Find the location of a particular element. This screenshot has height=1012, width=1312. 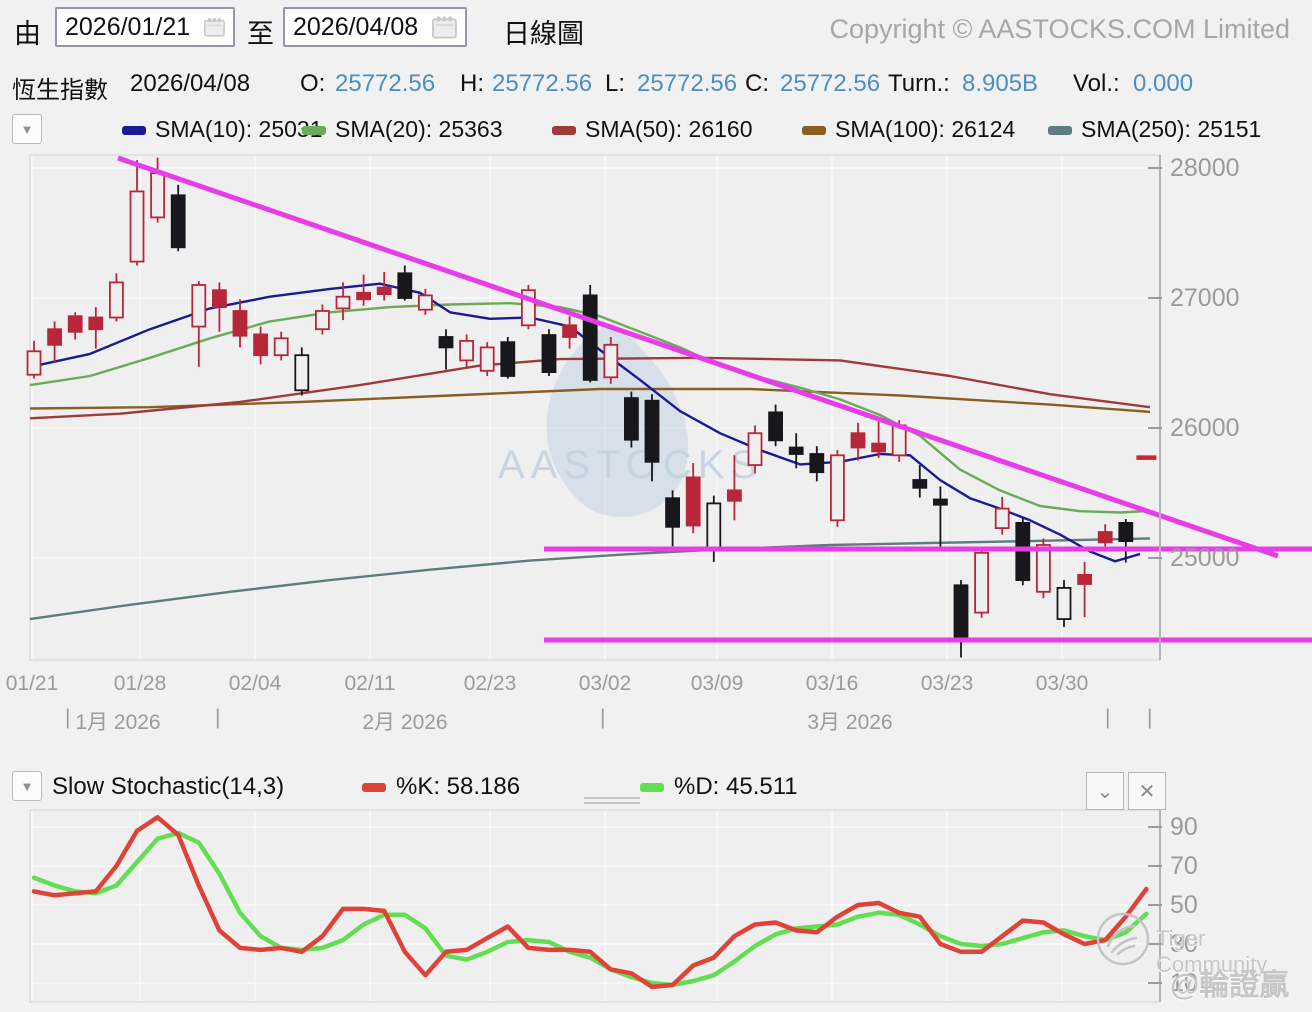

date-axis-label: 02/04 is located at coordinates (255, 683).